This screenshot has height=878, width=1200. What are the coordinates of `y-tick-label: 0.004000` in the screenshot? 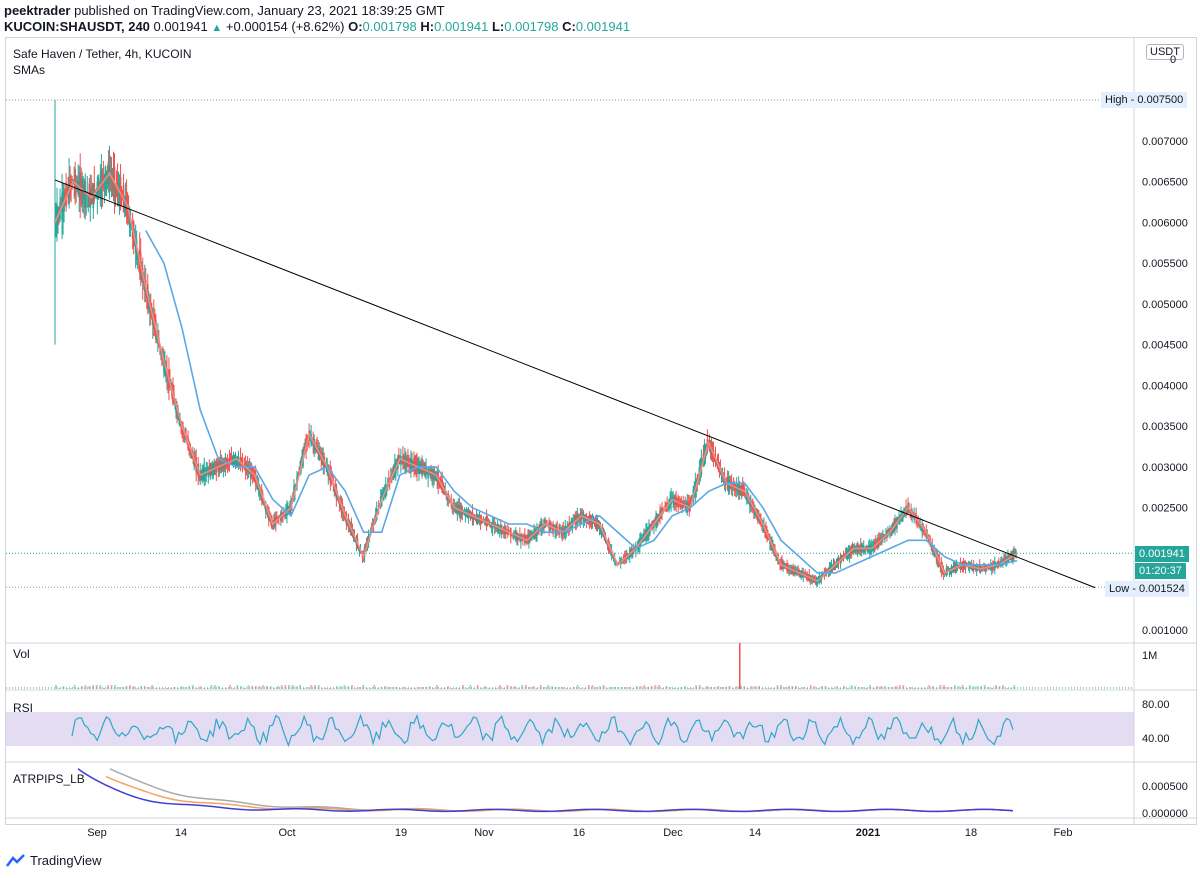 It's located at (1165, 386).